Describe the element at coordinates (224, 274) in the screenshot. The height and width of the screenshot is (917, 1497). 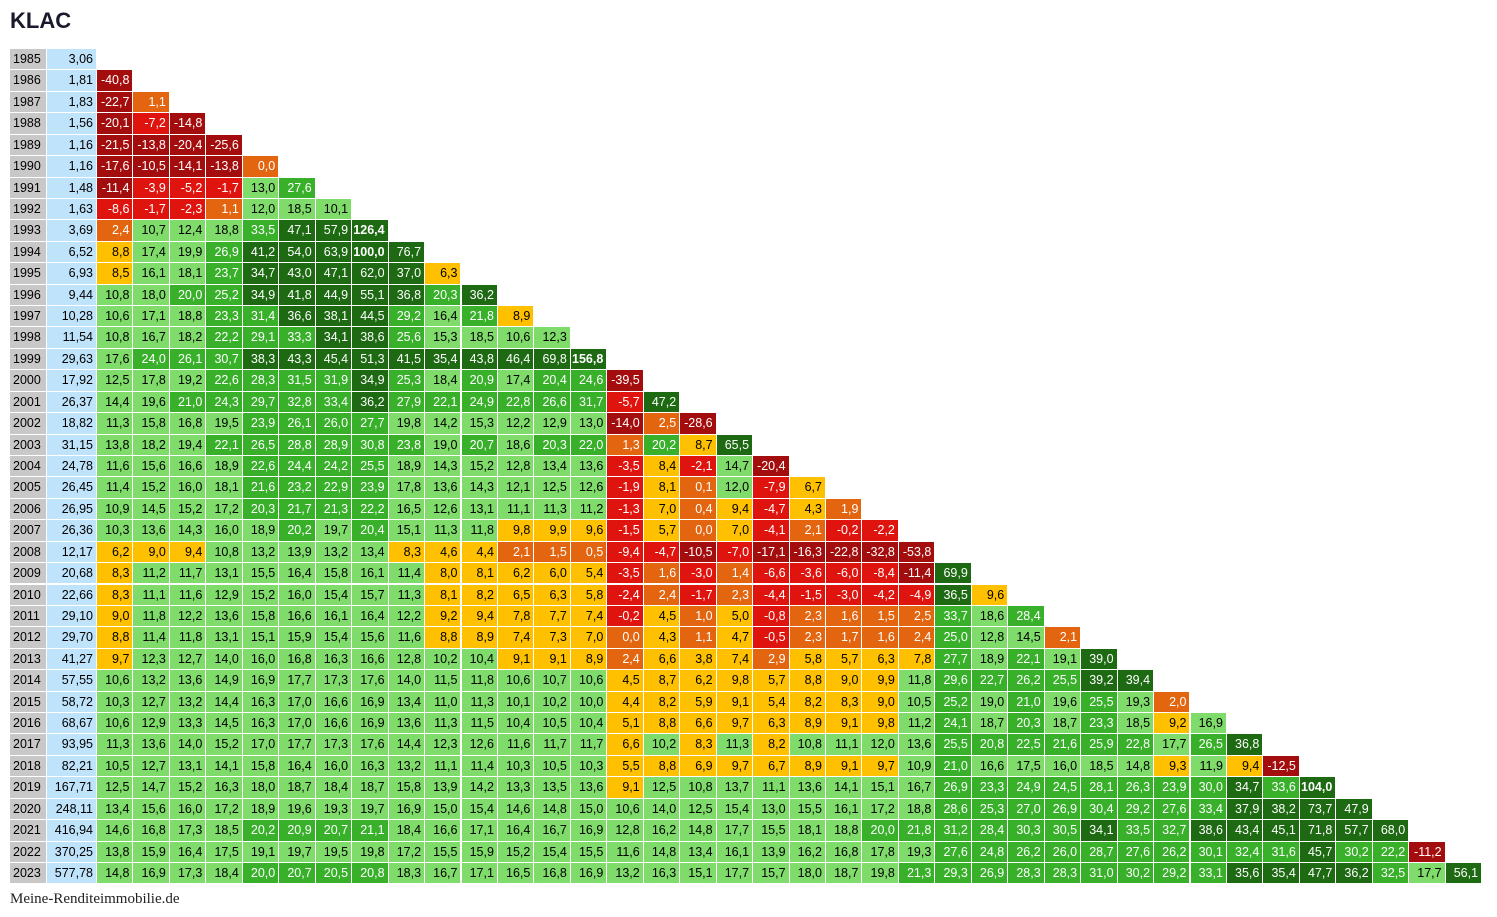
I see `return-cell: 23,7` at that location.